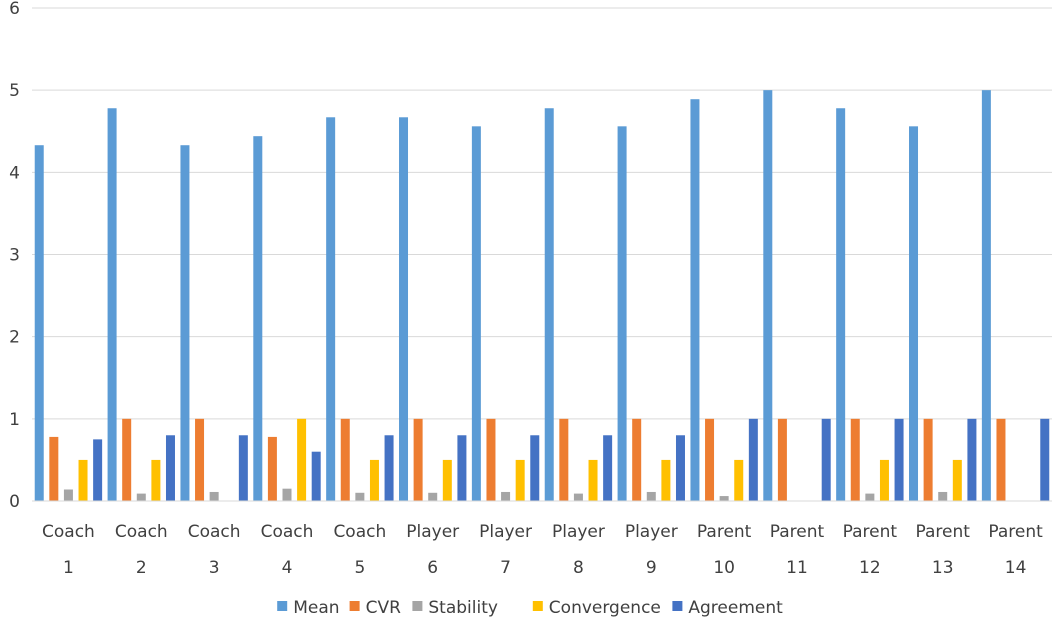 This screenshot has width=1052, height=626. I want to click on y-tick-label: 3, so click(14, 256).